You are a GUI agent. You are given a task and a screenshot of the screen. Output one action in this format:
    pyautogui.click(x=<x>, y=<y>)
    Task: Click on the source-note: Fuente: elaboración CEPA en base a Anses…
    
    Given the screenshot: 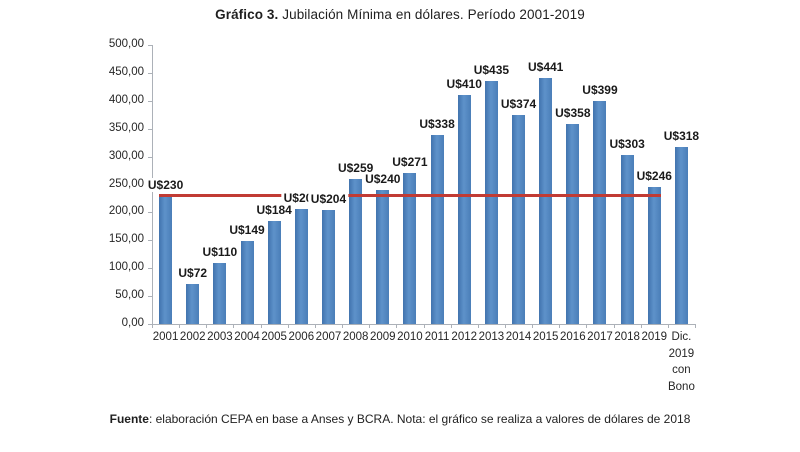 What is the action you would take?
    pyautogui.click(x=400, y=419)
    